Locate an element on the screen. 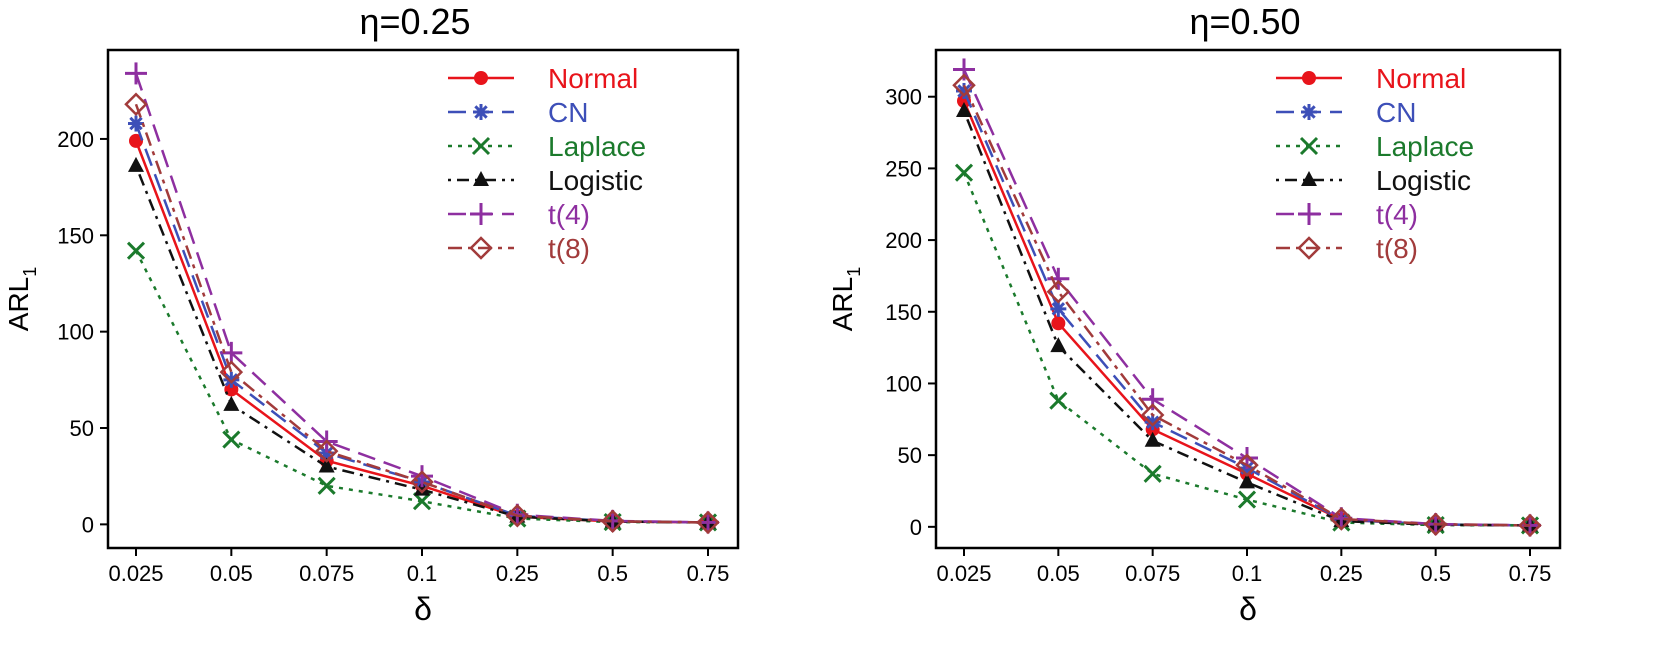  y-tick-label: 250 is located at coordinates (903, 168).